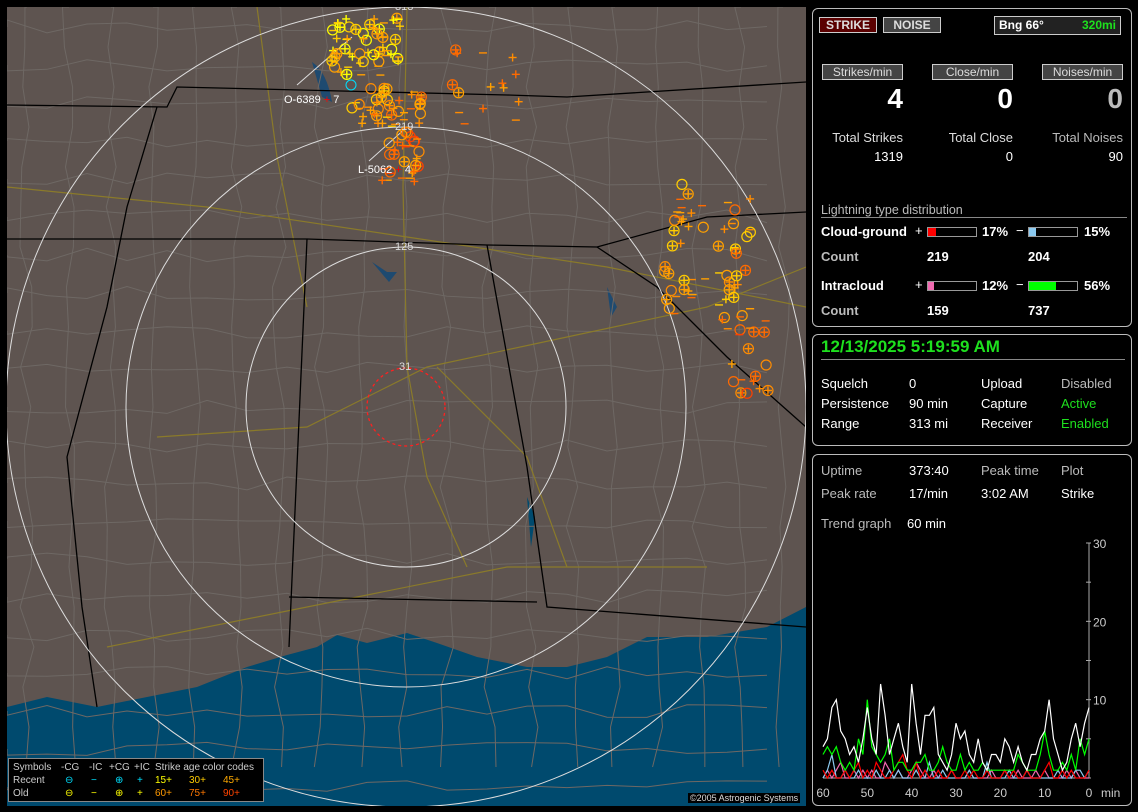 The width and height of the screenshot is (1138, 812). I want to click on cloud-ground-label: Cloud-ground, so click(864, 231).